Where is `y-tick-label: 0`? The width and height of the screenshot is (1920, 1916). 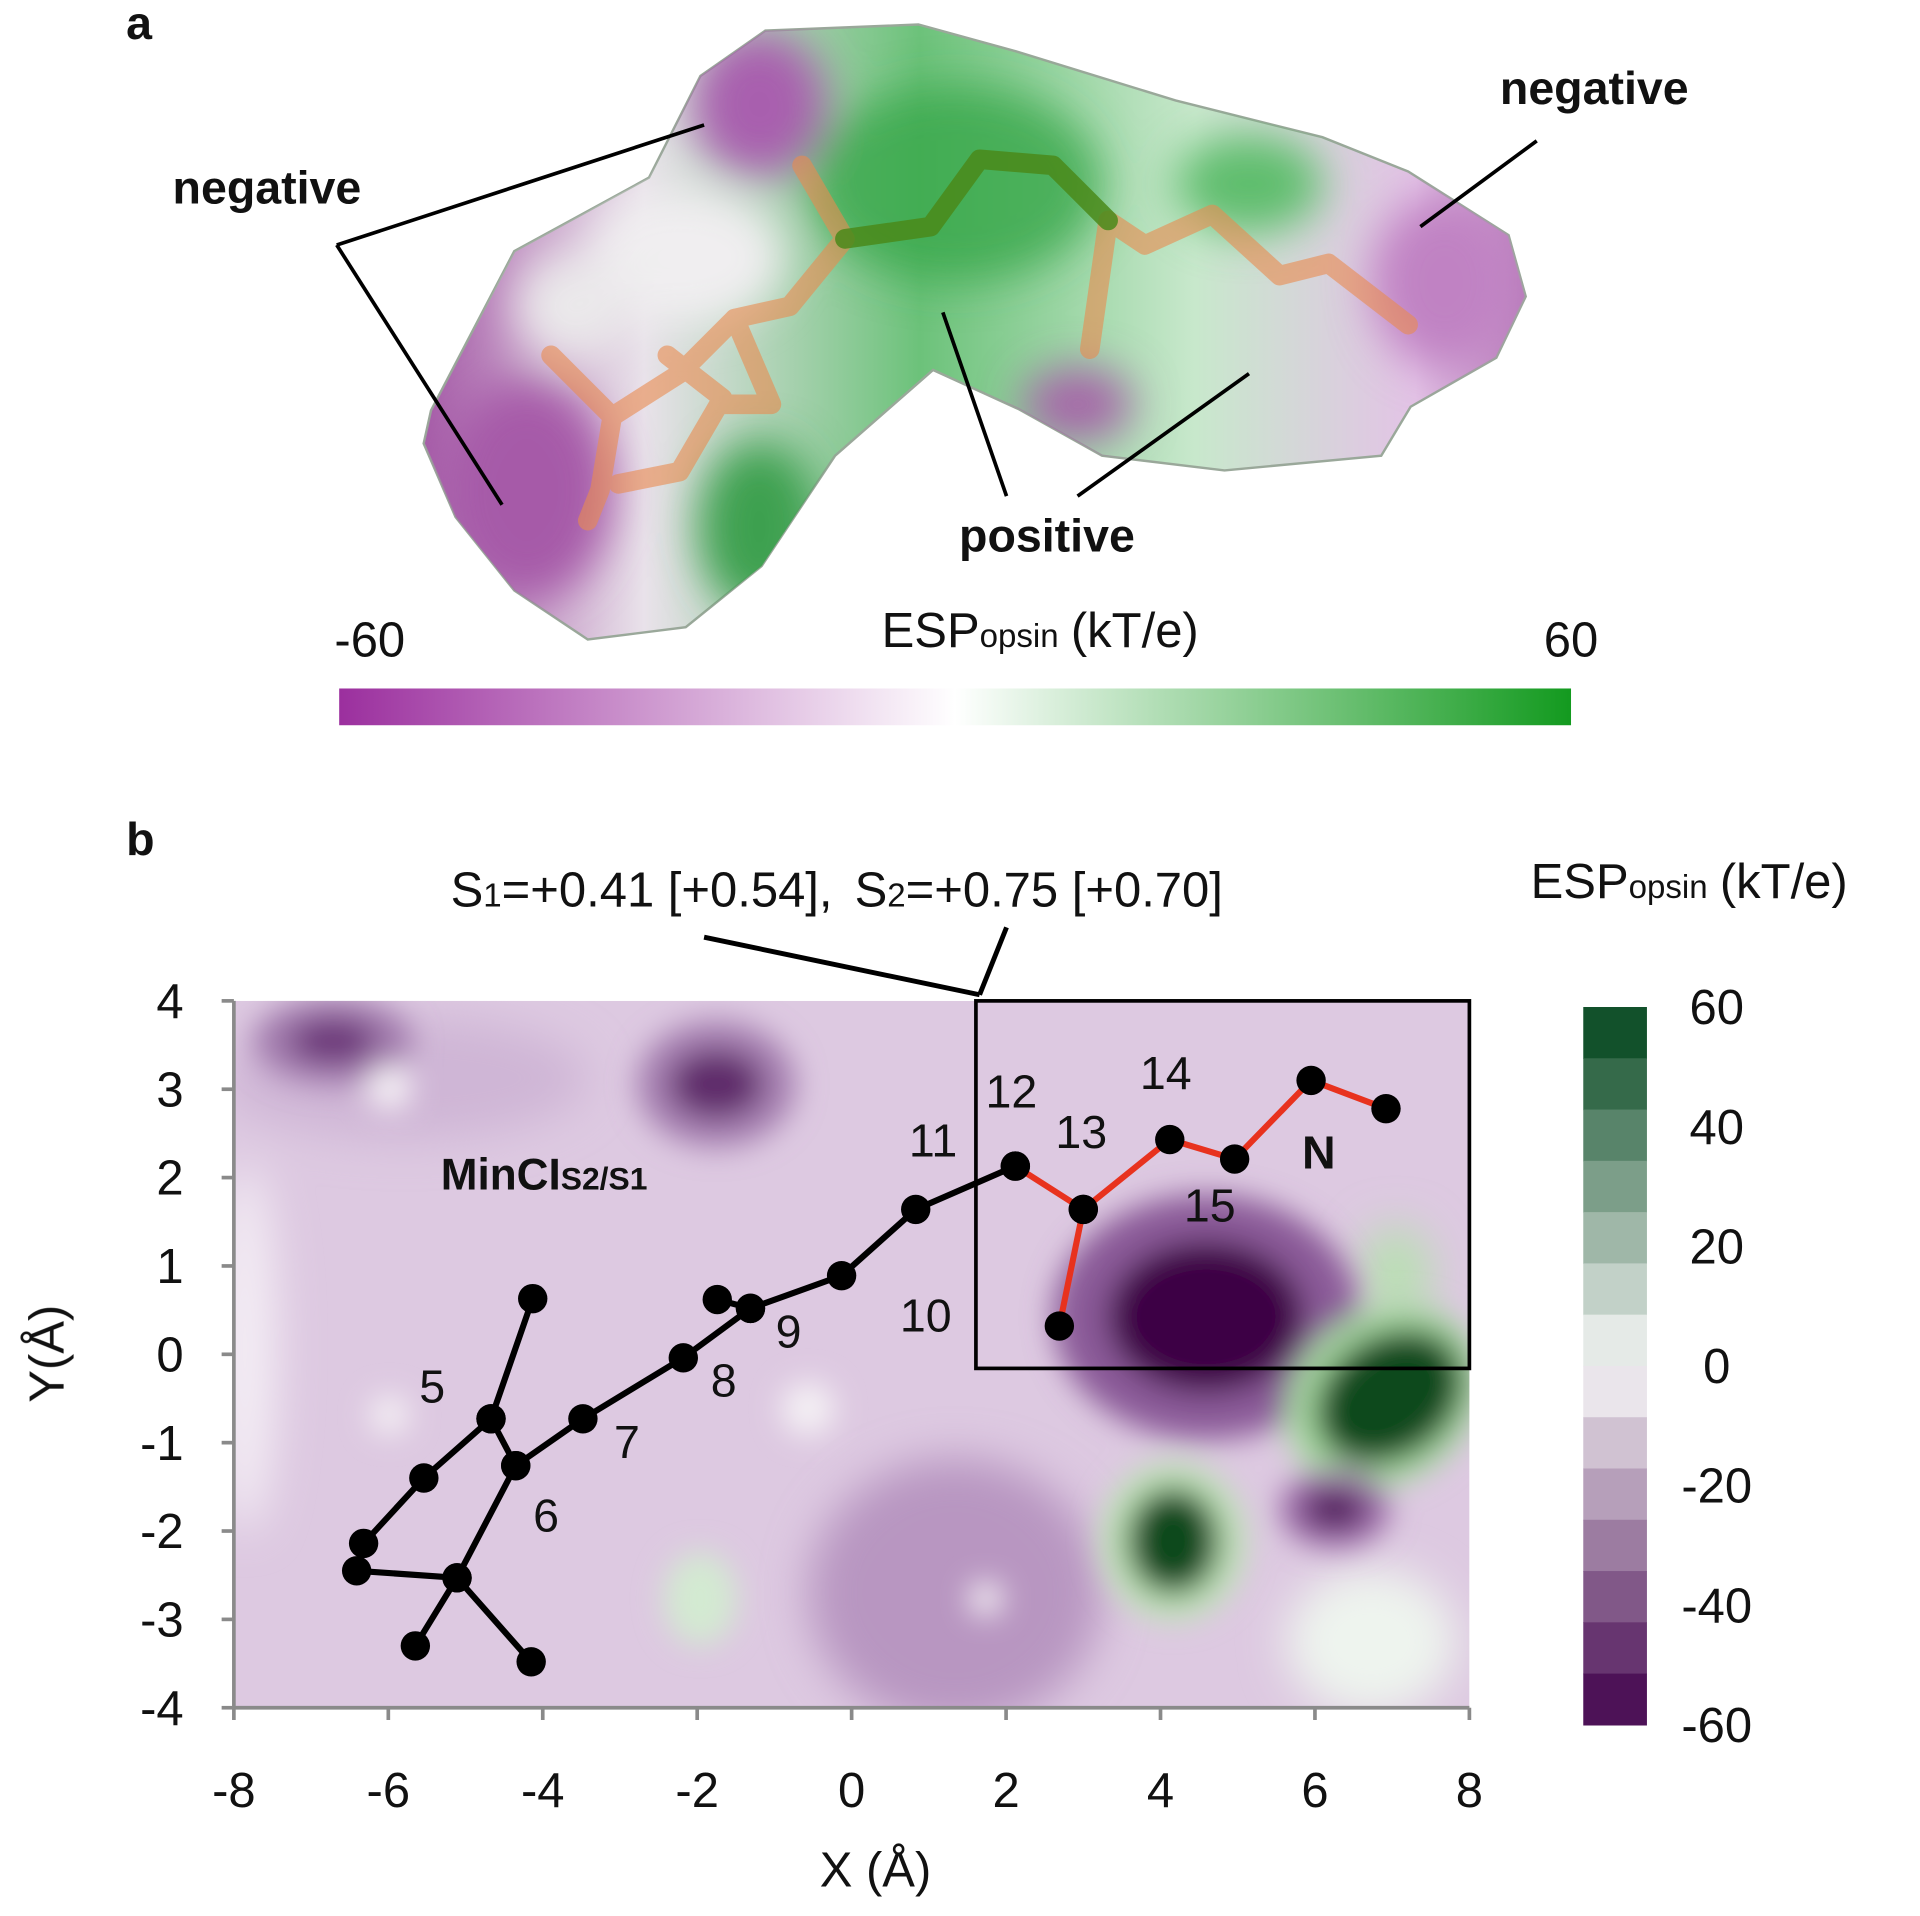
y-tick-label: 0 is located at coordinates (169, 1355).